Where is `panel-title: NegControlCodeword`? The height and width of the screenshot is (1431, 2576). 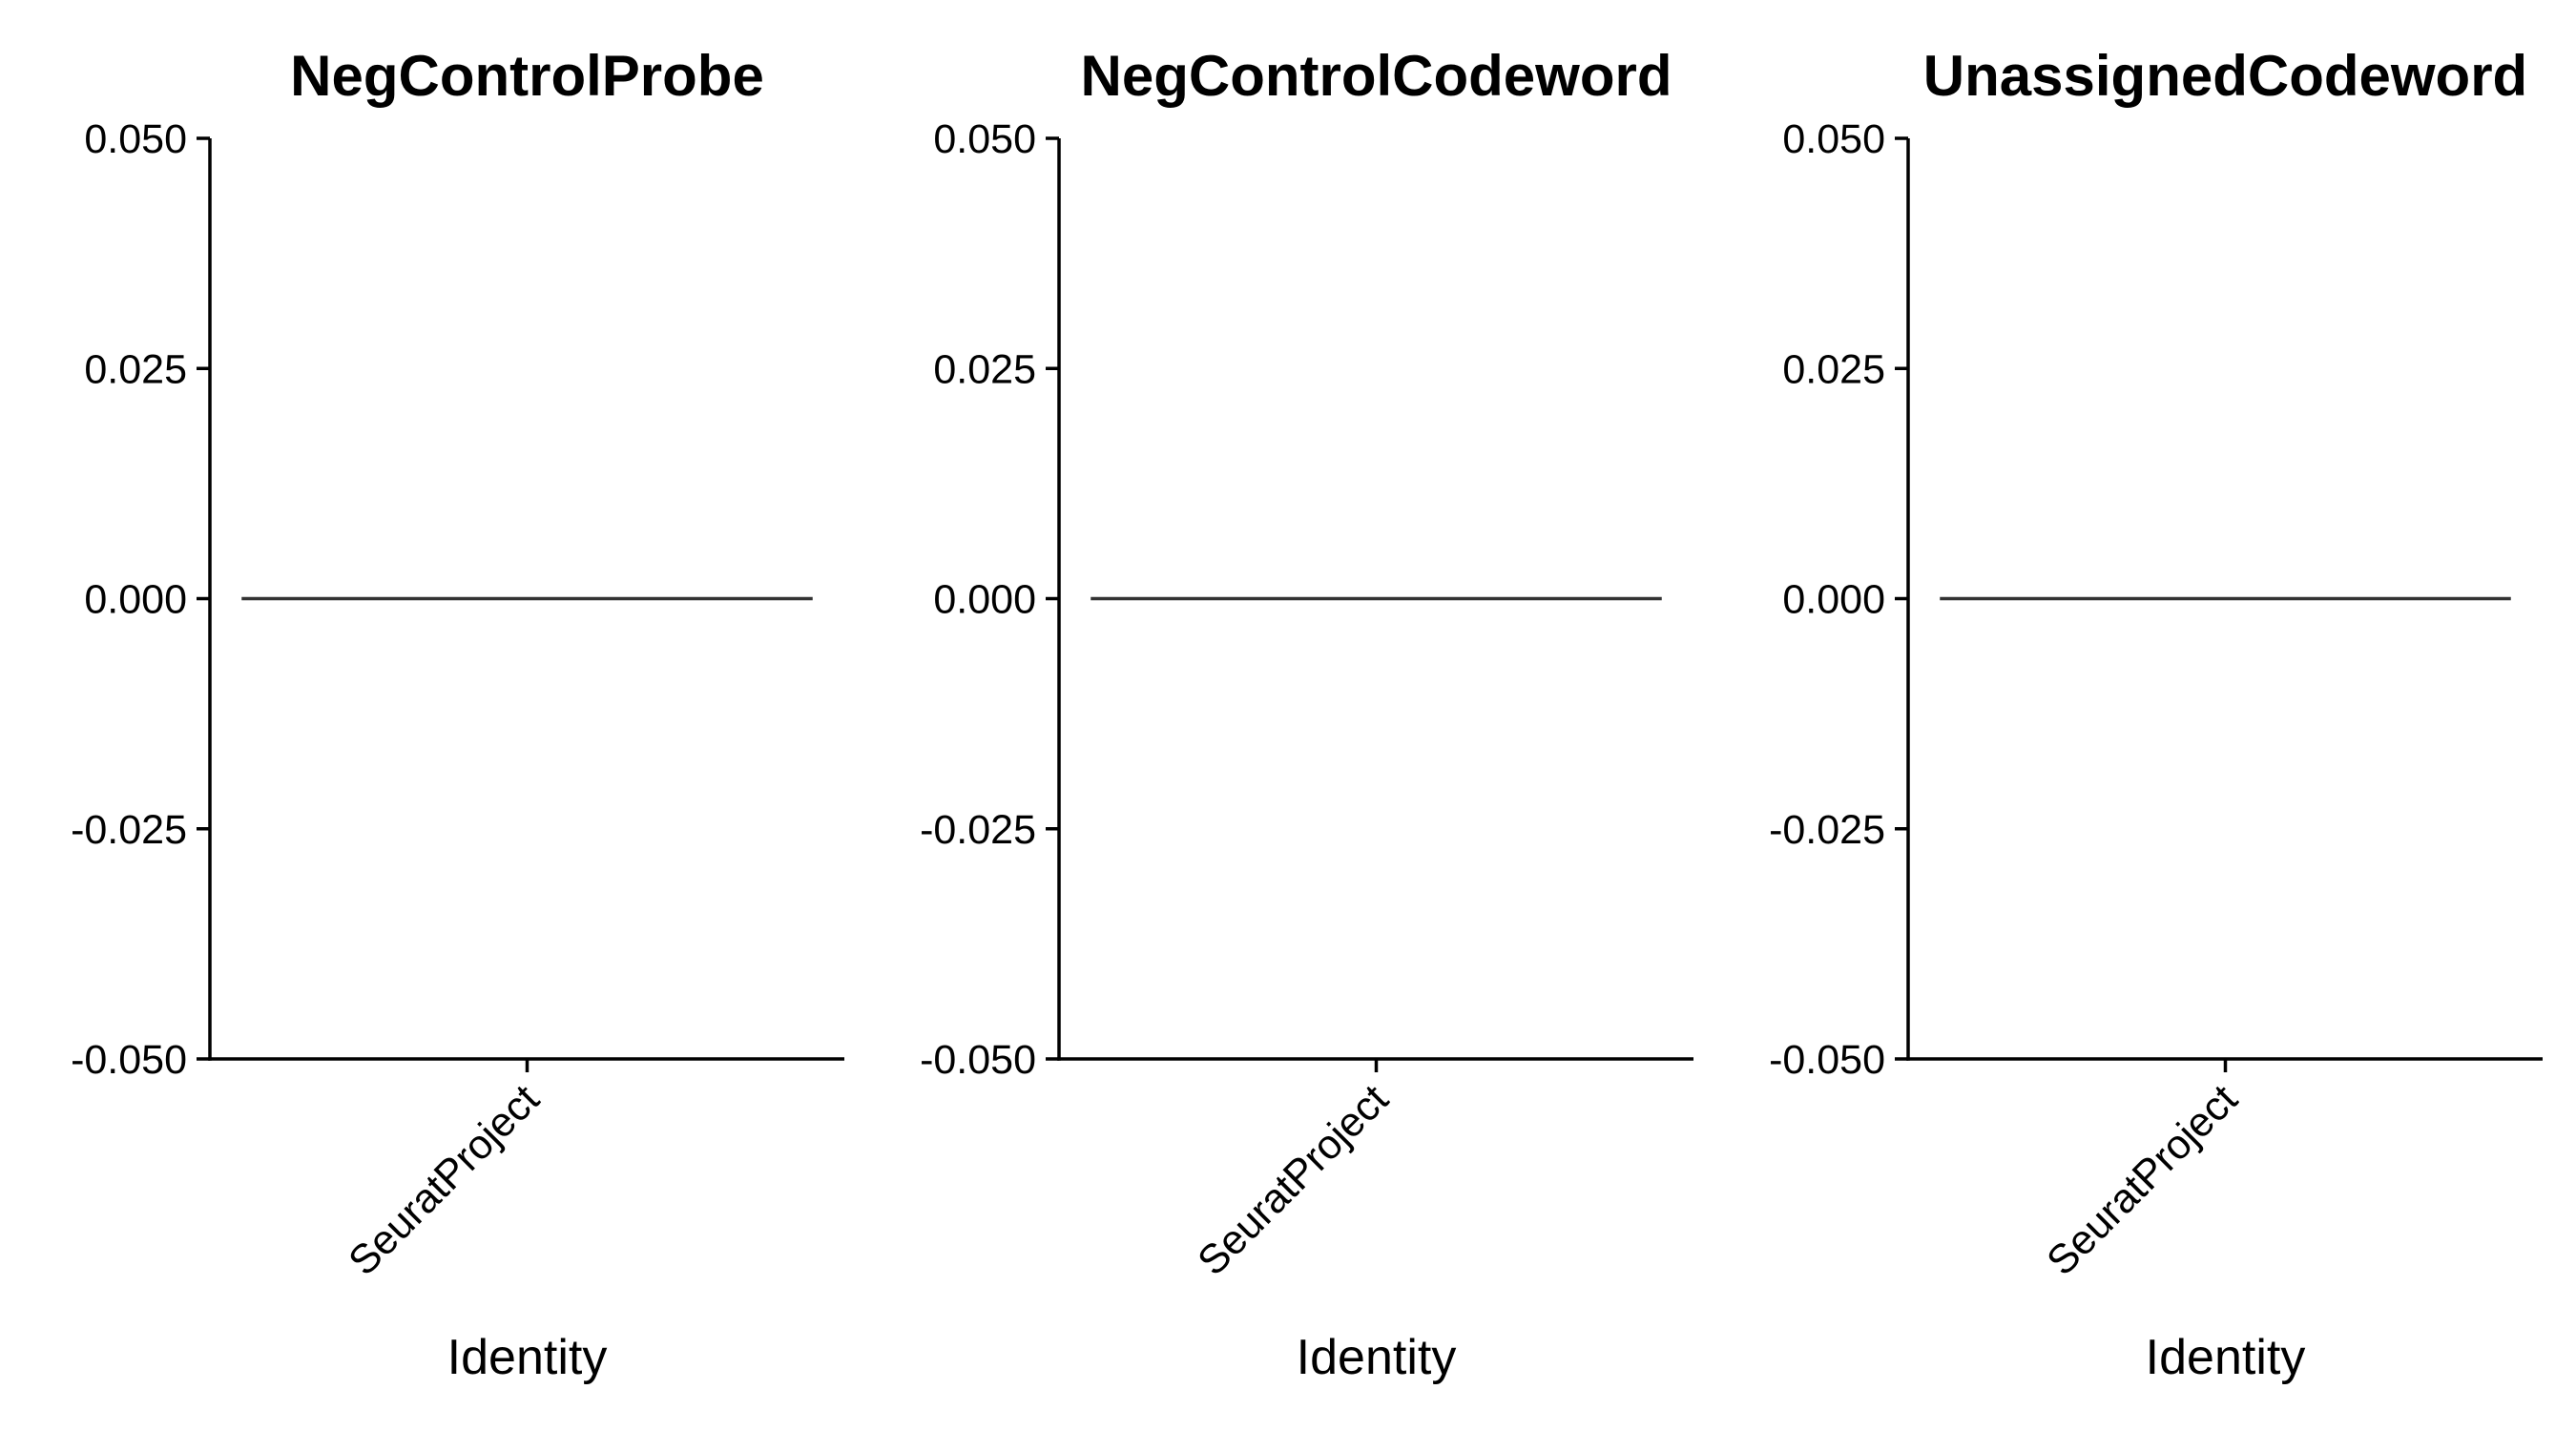 panel-title: NegControlCodeword is located at coordinates (1376, 76).